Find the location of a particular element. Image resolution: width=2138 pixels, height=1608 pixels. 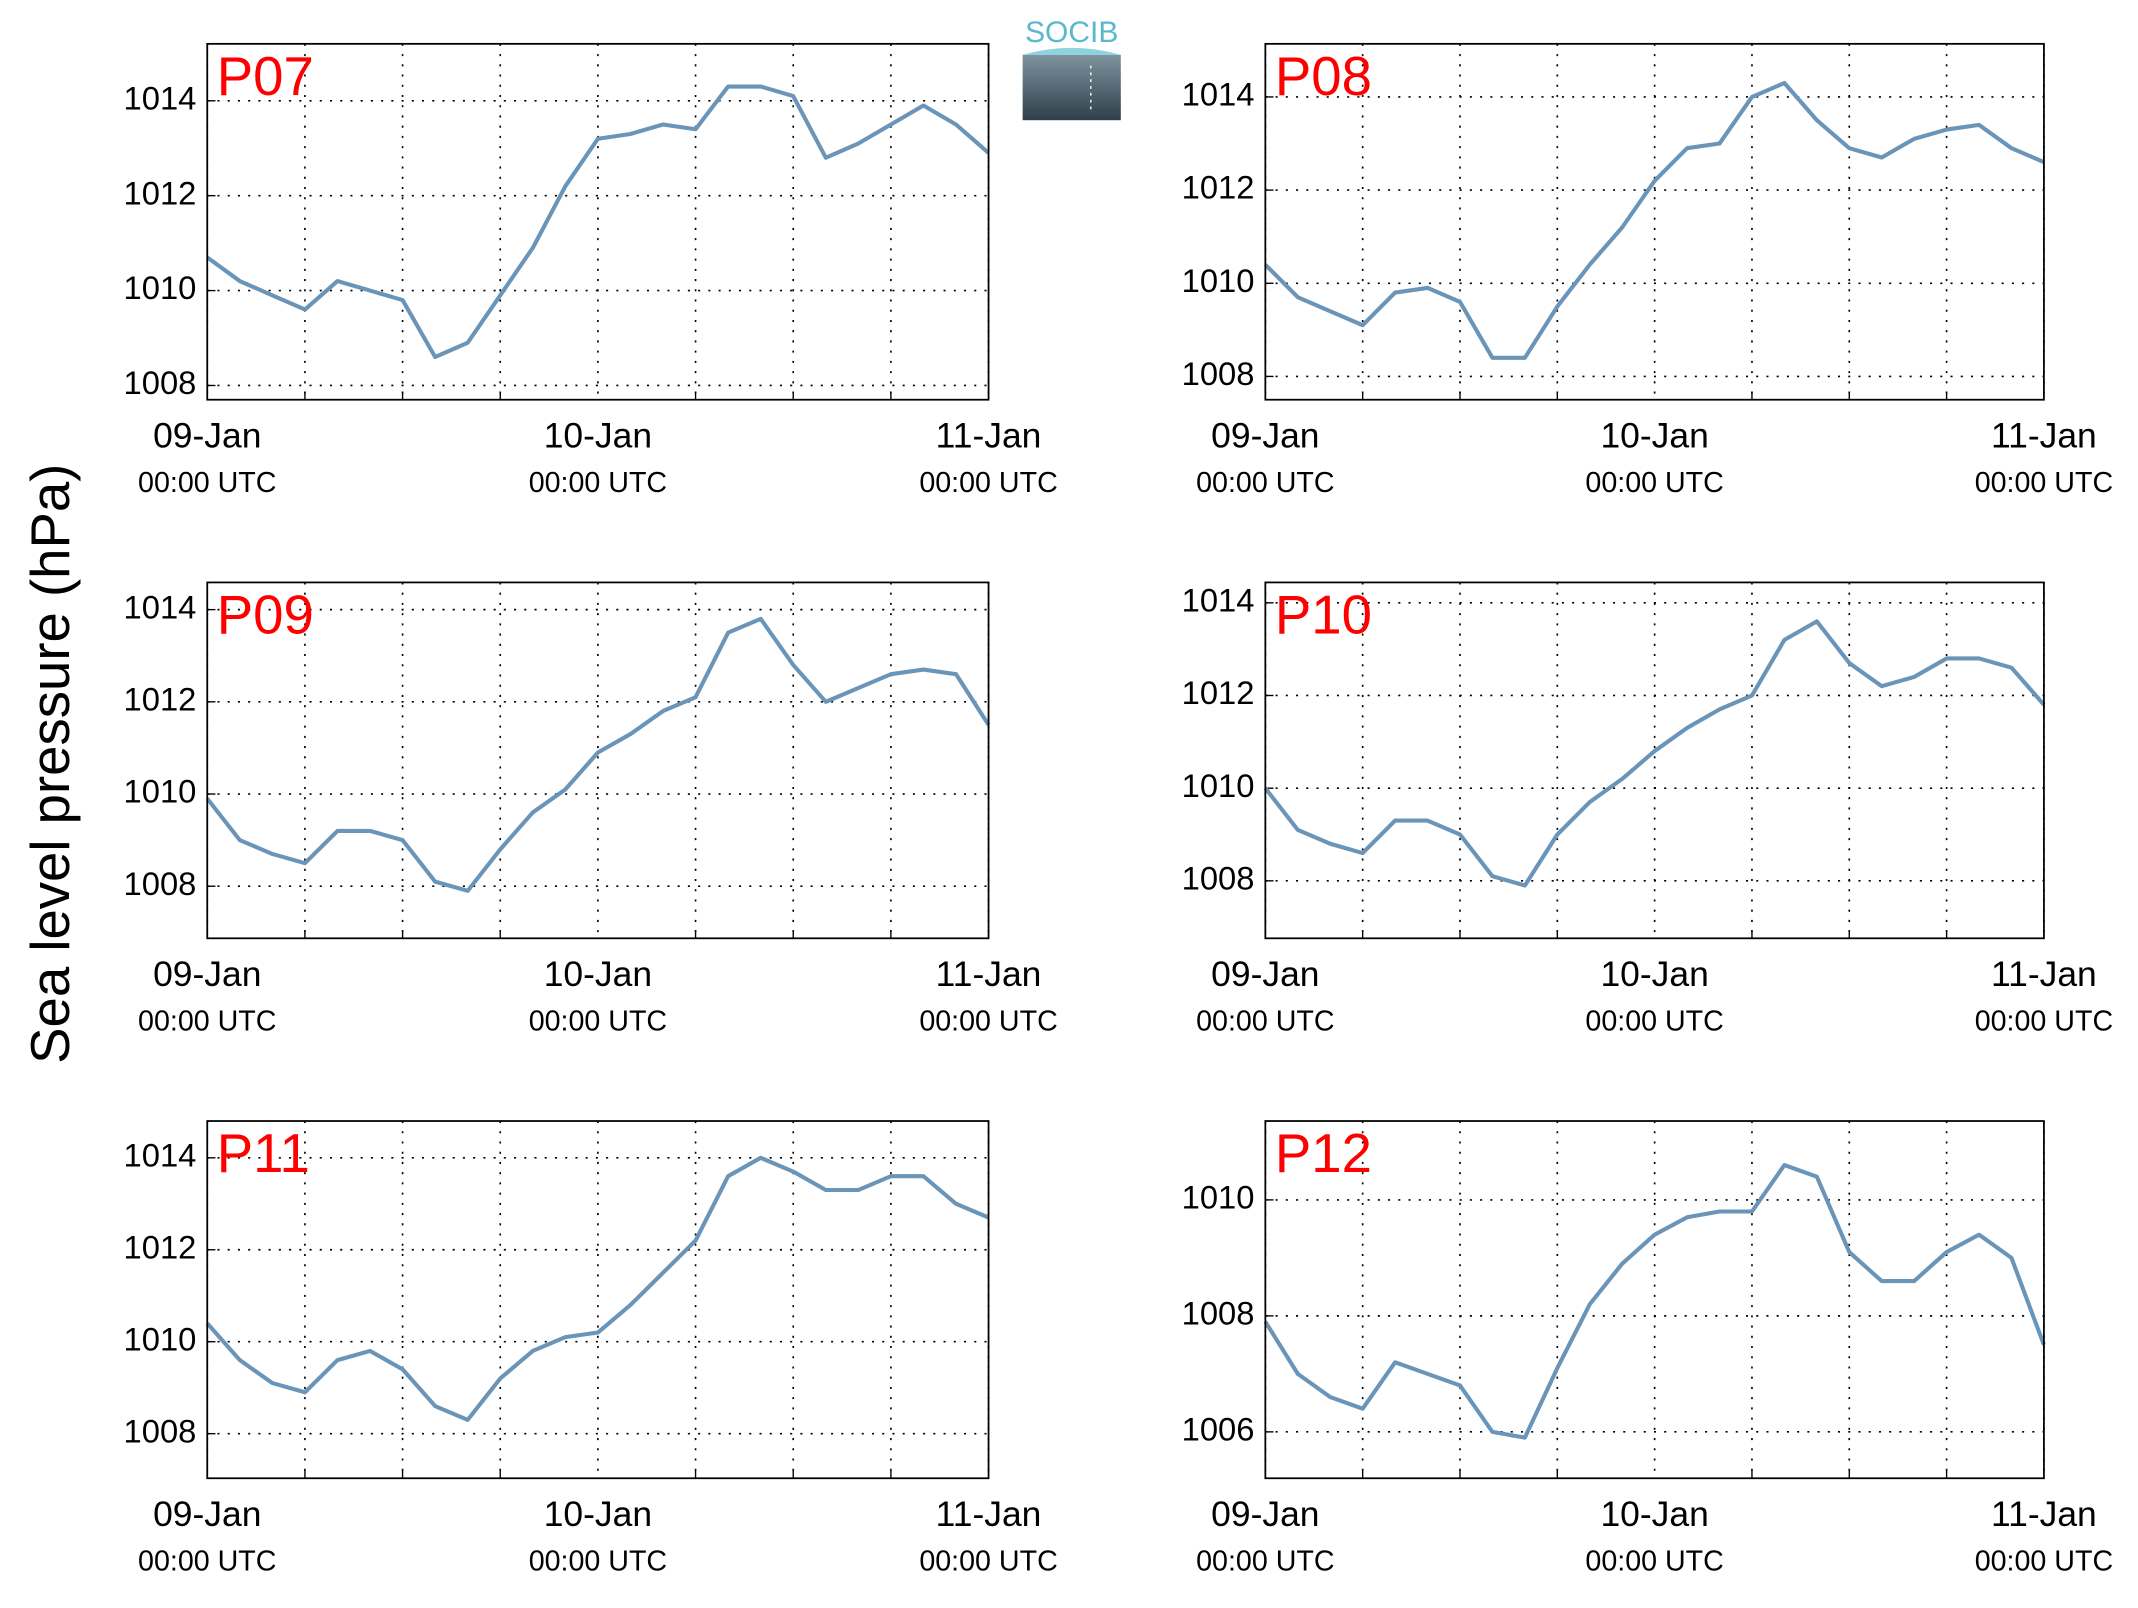

panel-title: P10 is located at coordinates (1323, 615).